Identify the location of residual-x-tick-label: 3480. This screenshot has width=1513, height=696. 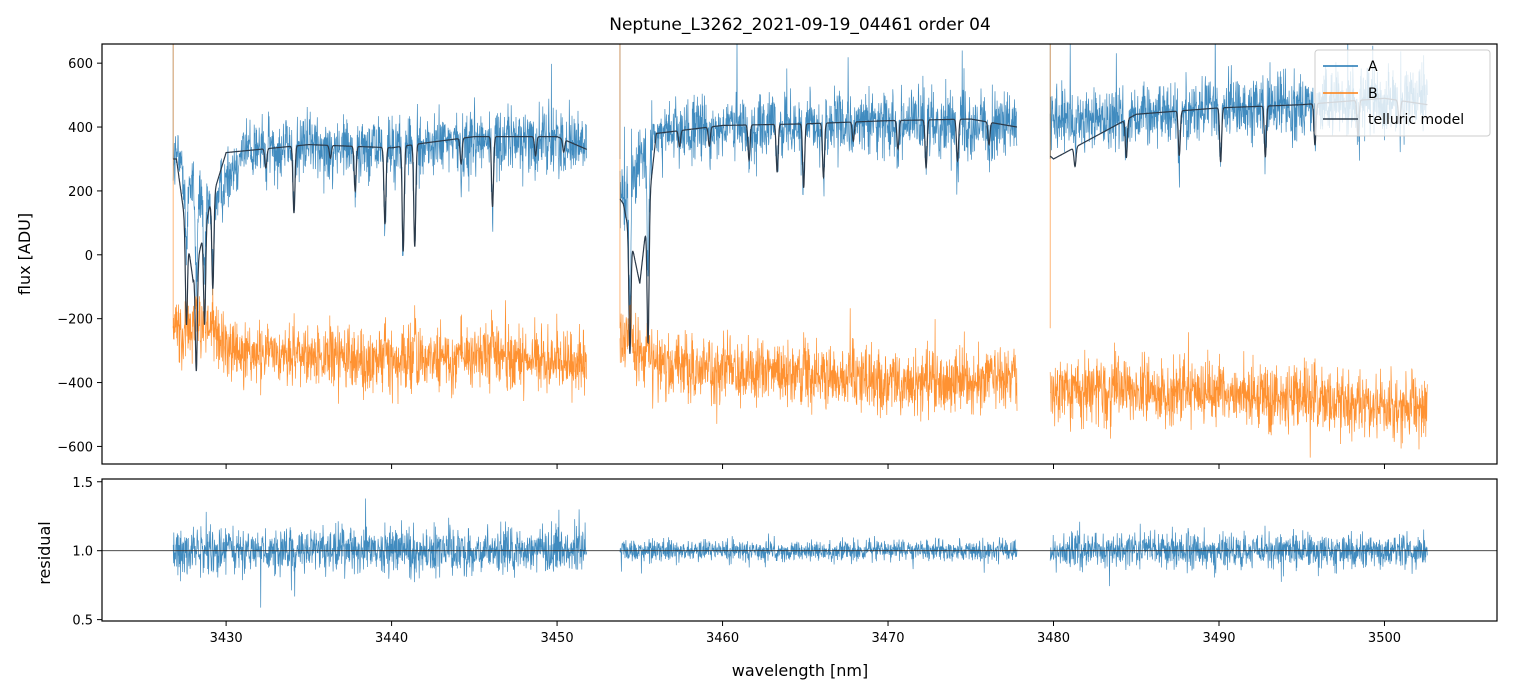
(1053, 638).